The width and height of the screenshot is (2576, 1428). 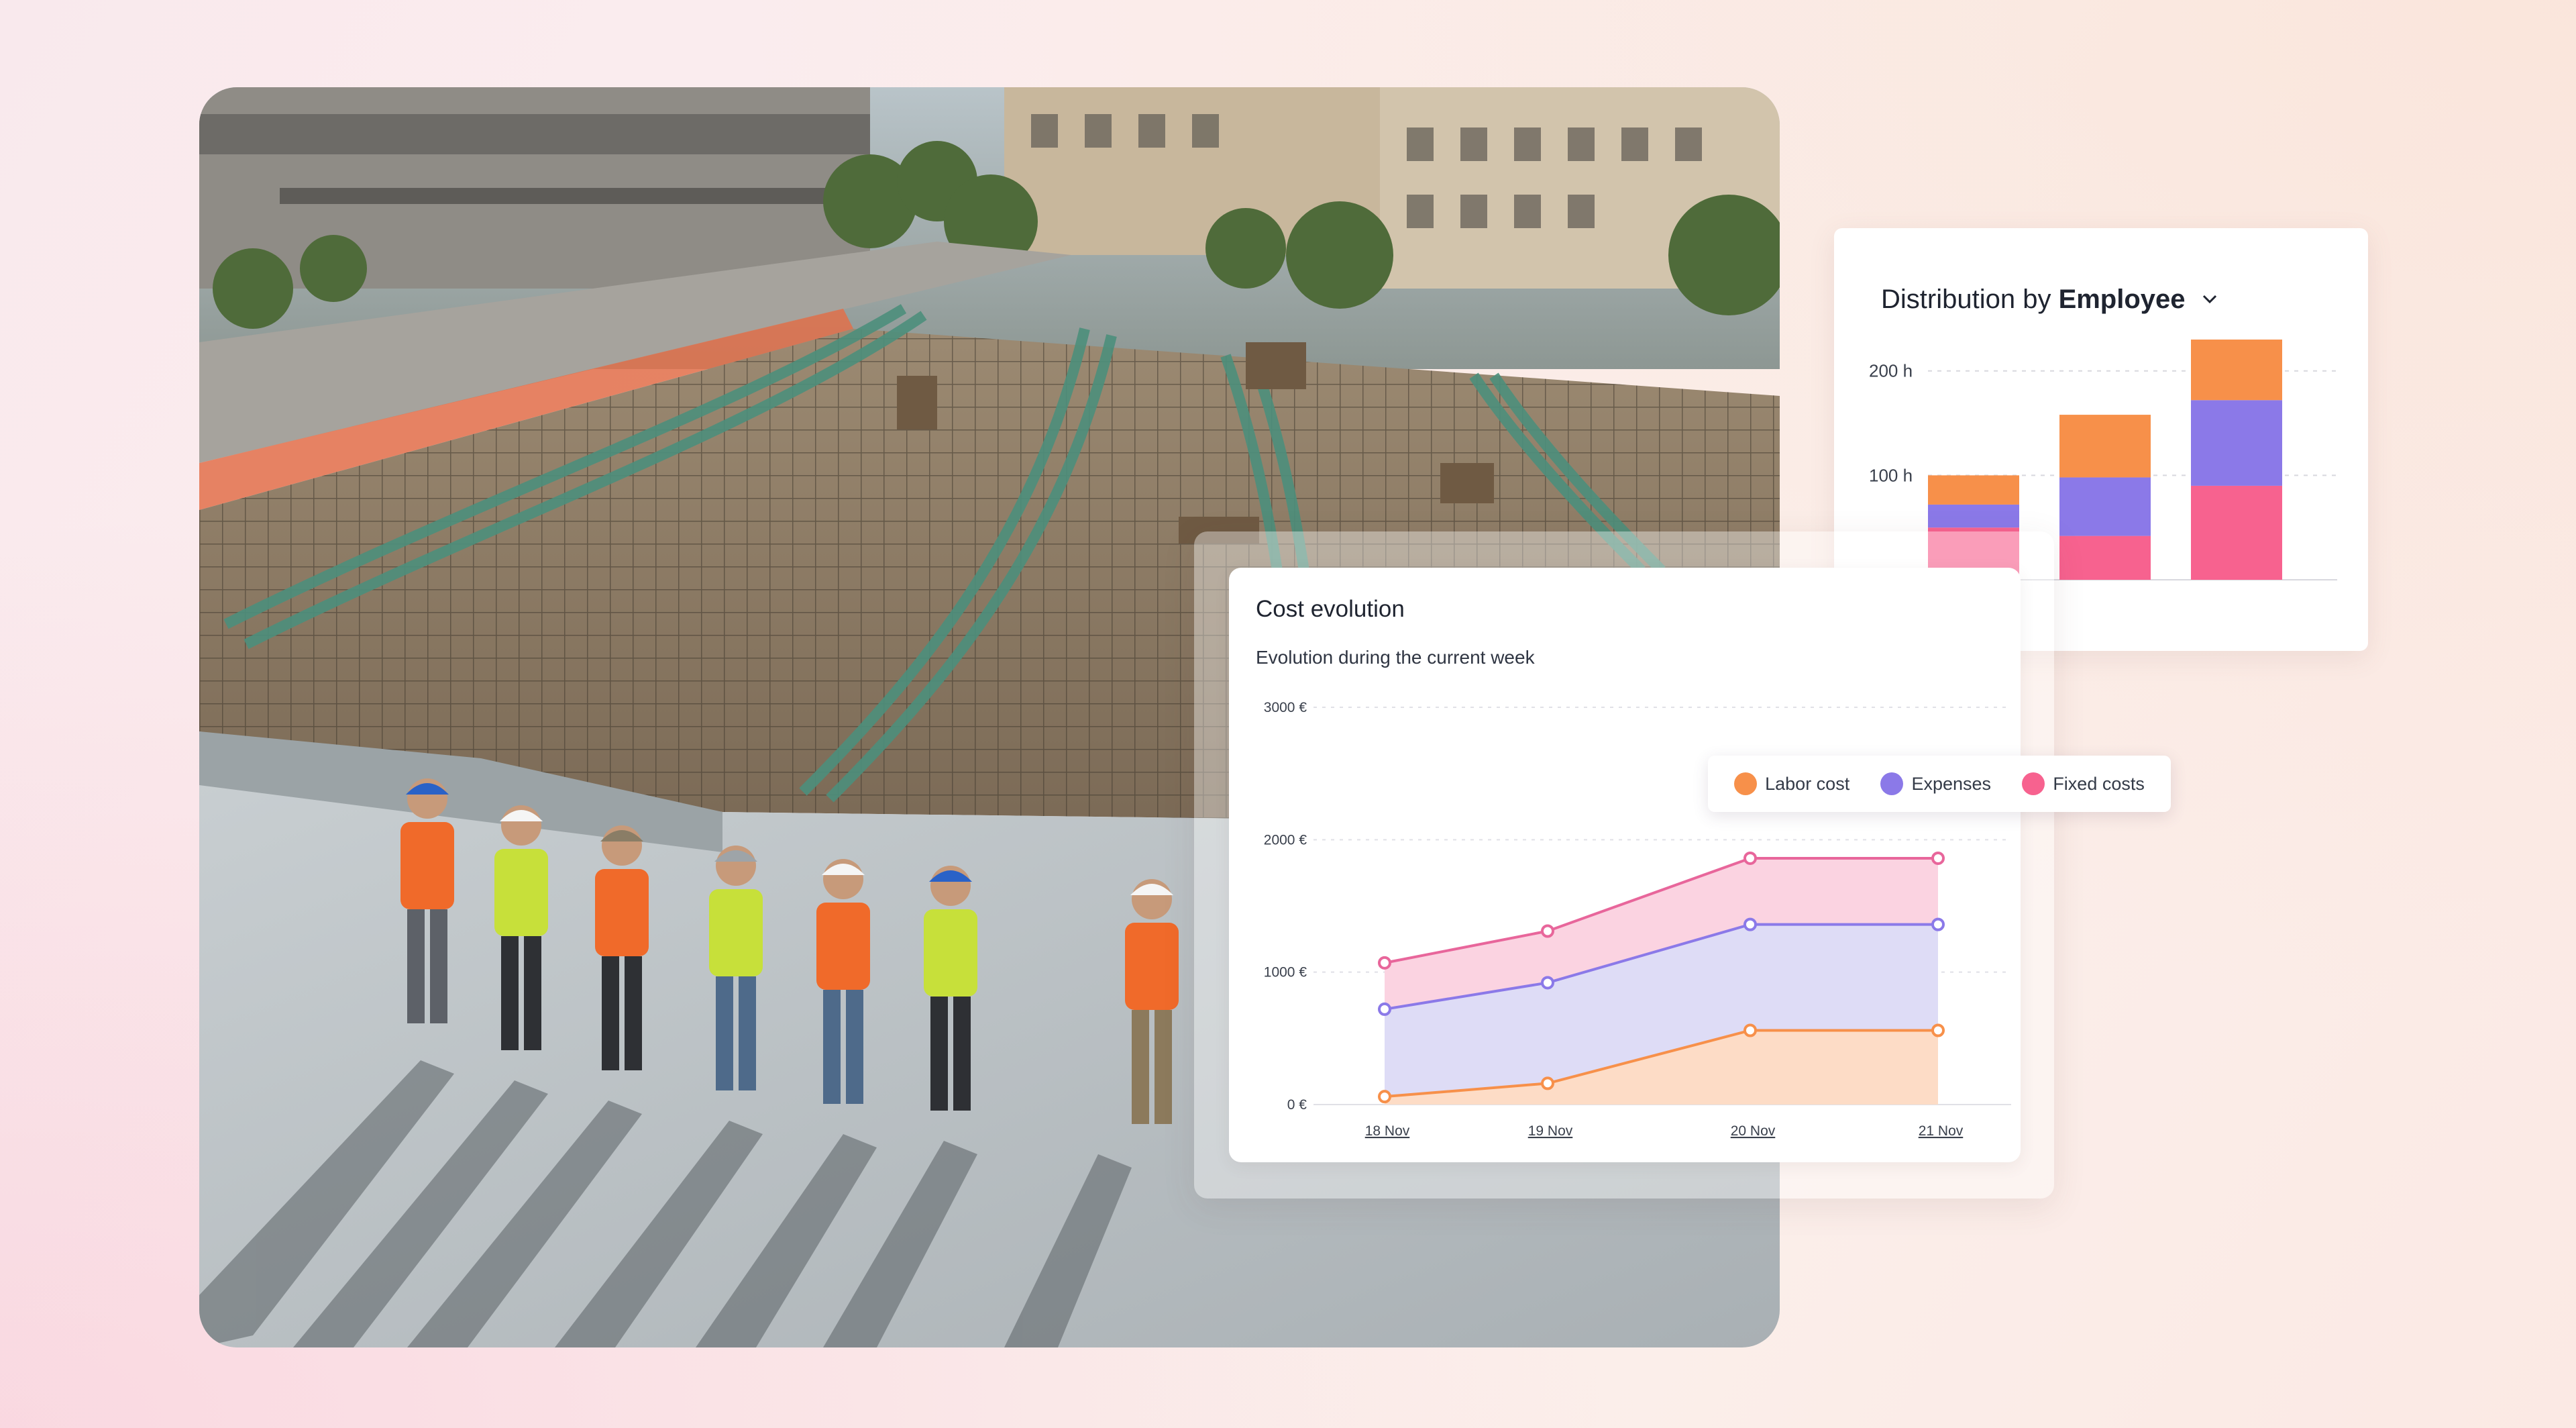 What do you see at coordinates (1891, 371) in the screenshot?
I see `dist-y-tick-label: 200 h` at bounding box center [1891, 371].